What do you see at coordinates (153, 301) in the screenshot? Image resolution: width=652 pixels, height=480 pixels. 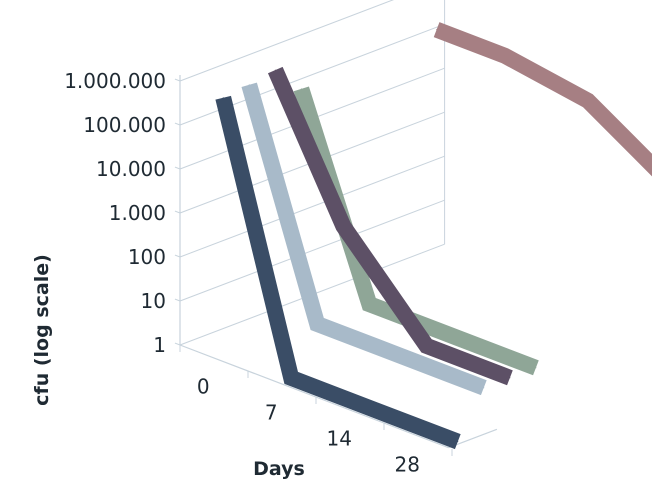 I see `y-tick-label: 10` at bounding box center [153, 301].